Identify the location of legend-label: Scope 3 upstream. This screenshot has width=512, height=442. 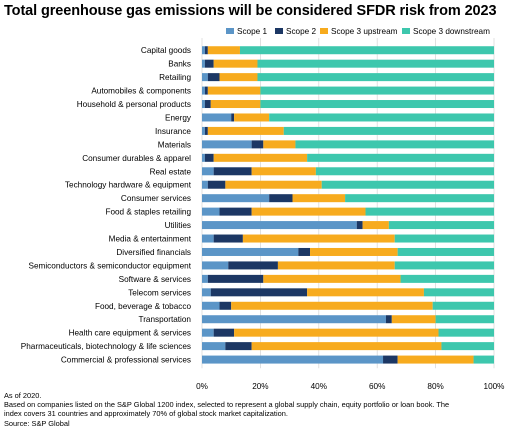
(364, 31).